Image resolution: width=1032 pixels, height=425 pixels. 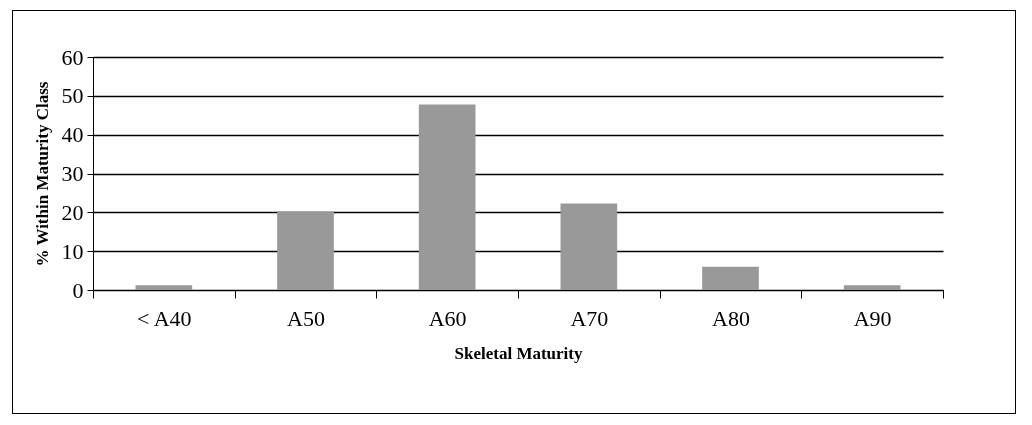 What do you see at coordinates (306, 318) in the screenshot?
I see `x-tick-label: A50` at bounding box center [306, 318].